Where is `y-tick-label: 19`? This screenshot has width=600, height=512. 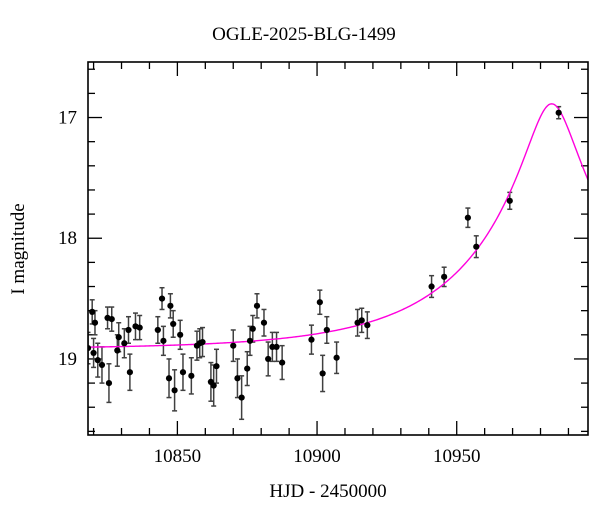
y-tick-label: 19 is located at coordinates (67, 359).